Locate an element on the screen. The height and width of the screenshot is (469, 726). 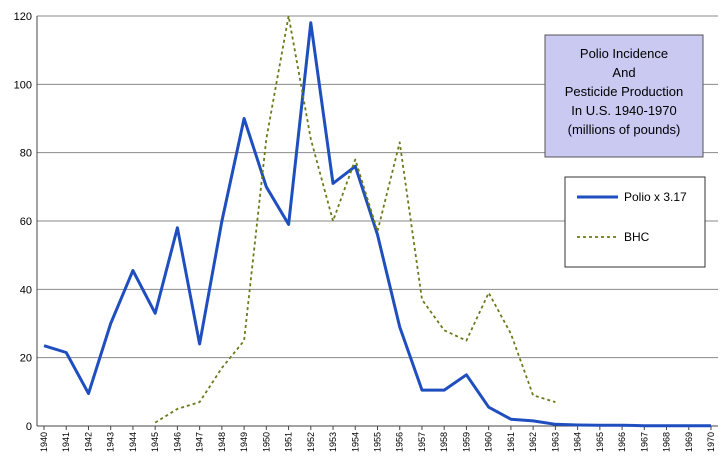
y-tick-label: 120 is located at coordinates (23, 17).